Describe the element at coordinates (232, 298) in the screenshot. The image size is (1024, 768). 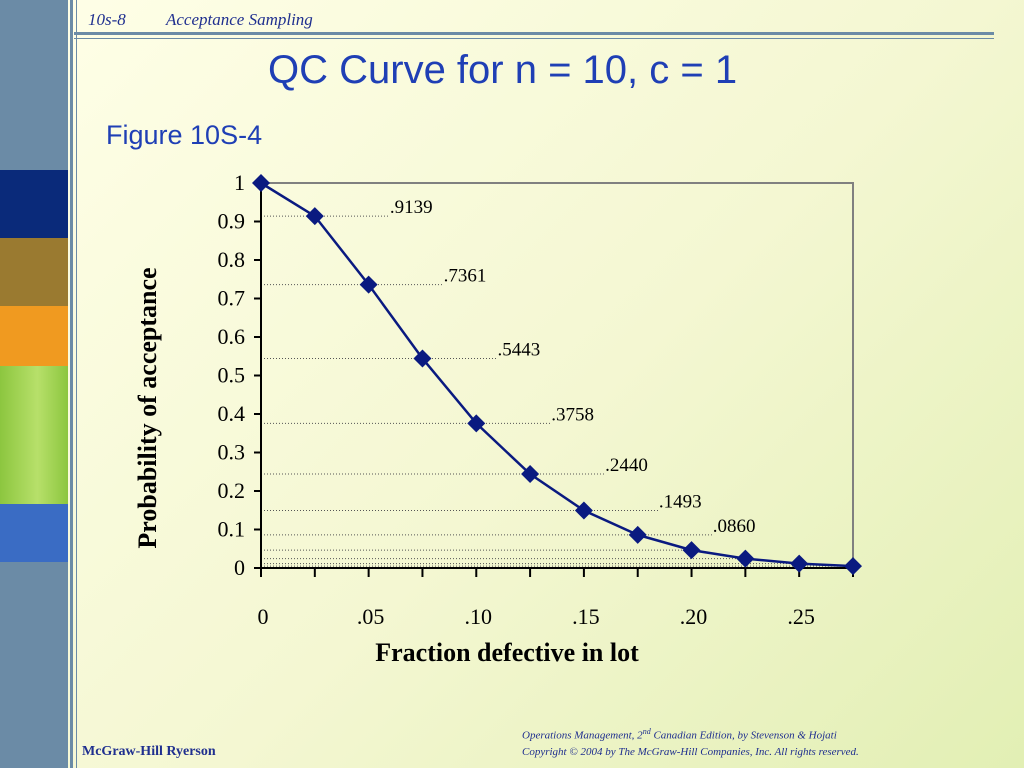
I see `y-tick-label-7: 0.7` at that location.